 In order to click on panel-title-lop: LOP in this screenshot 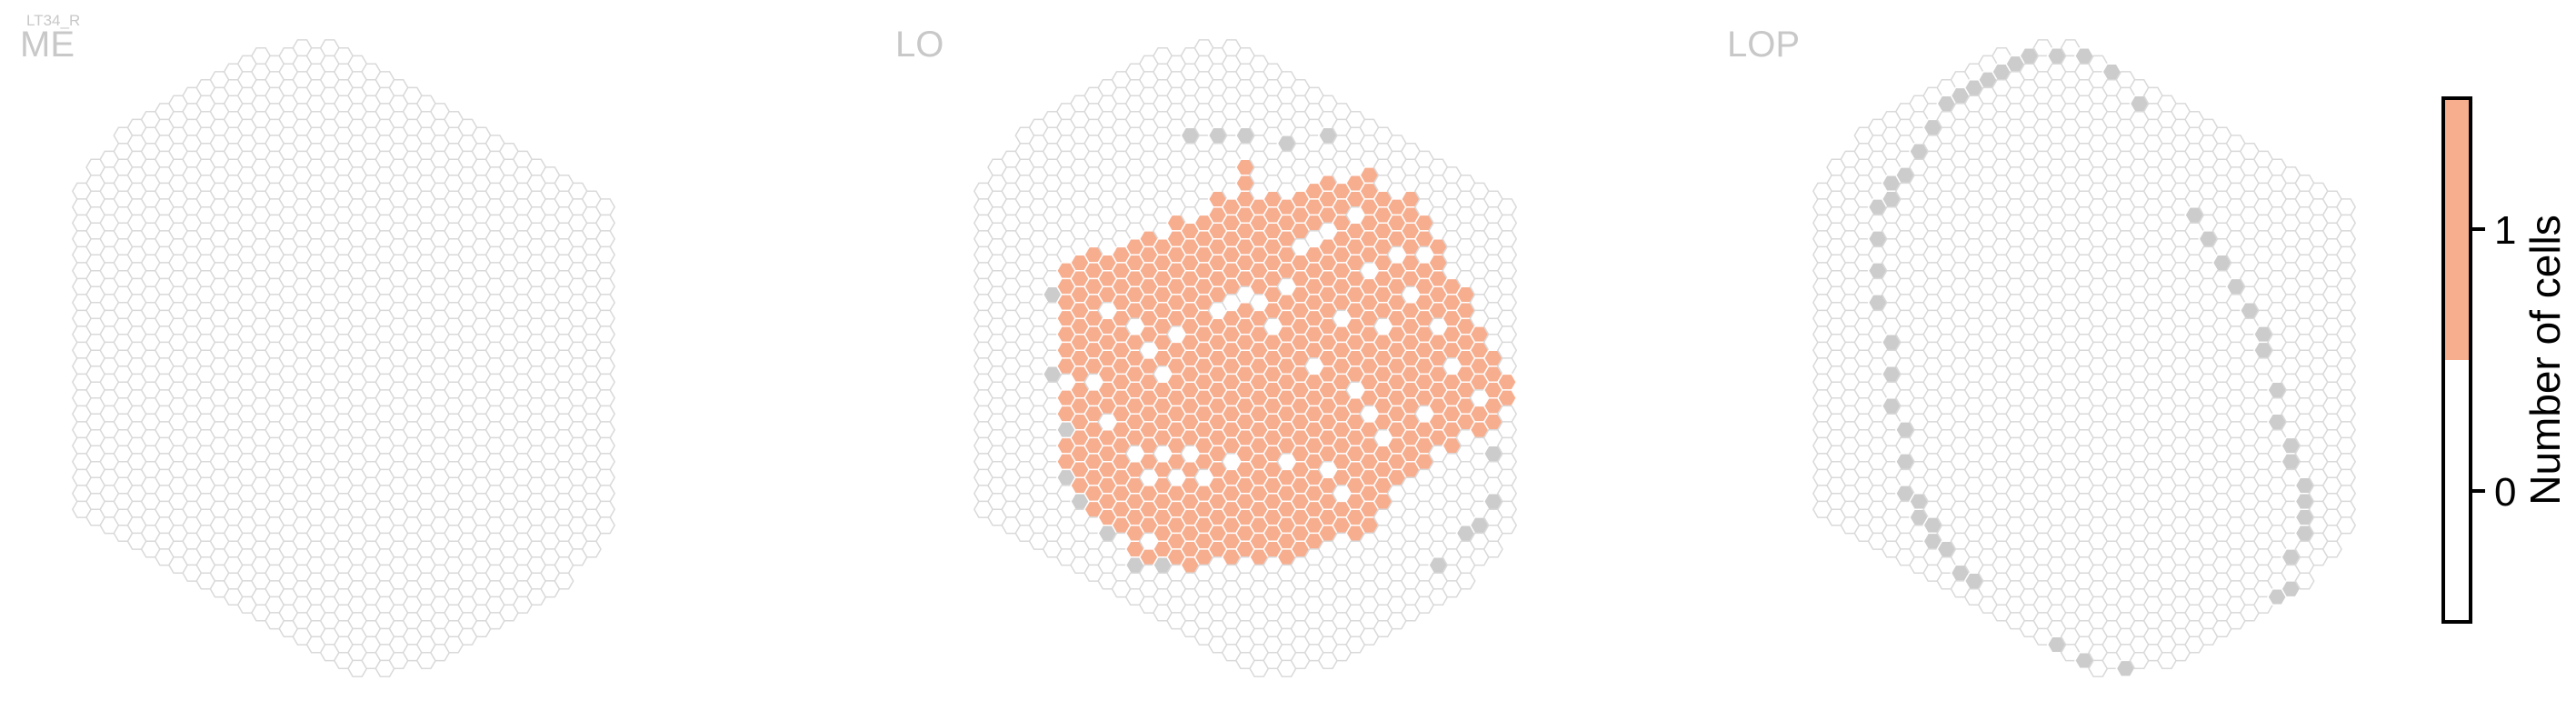, I will do `click(1763, 45)`.